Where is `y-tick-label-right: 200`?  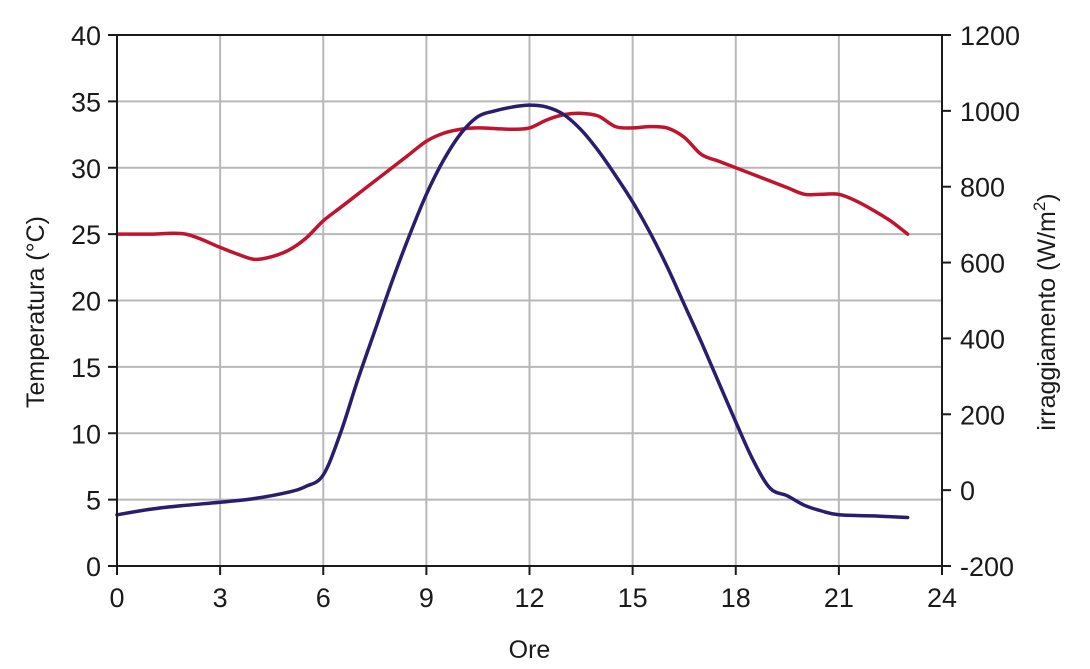 y-tick-label-right: 200 is located at coordinates (982, 415).